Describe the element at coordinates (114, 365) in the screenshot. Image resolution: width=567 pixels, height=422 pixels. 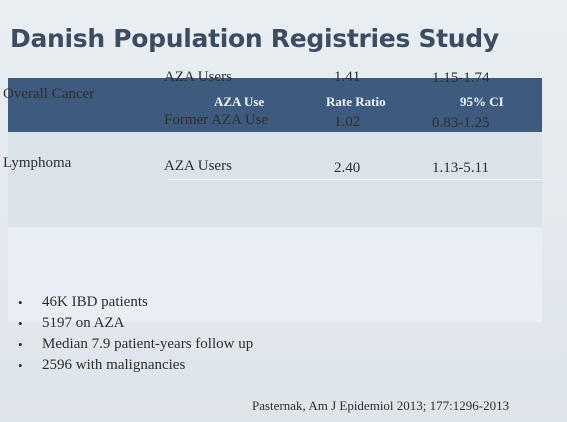
I see `bullet-text: 2596 with malignancies` at that location.